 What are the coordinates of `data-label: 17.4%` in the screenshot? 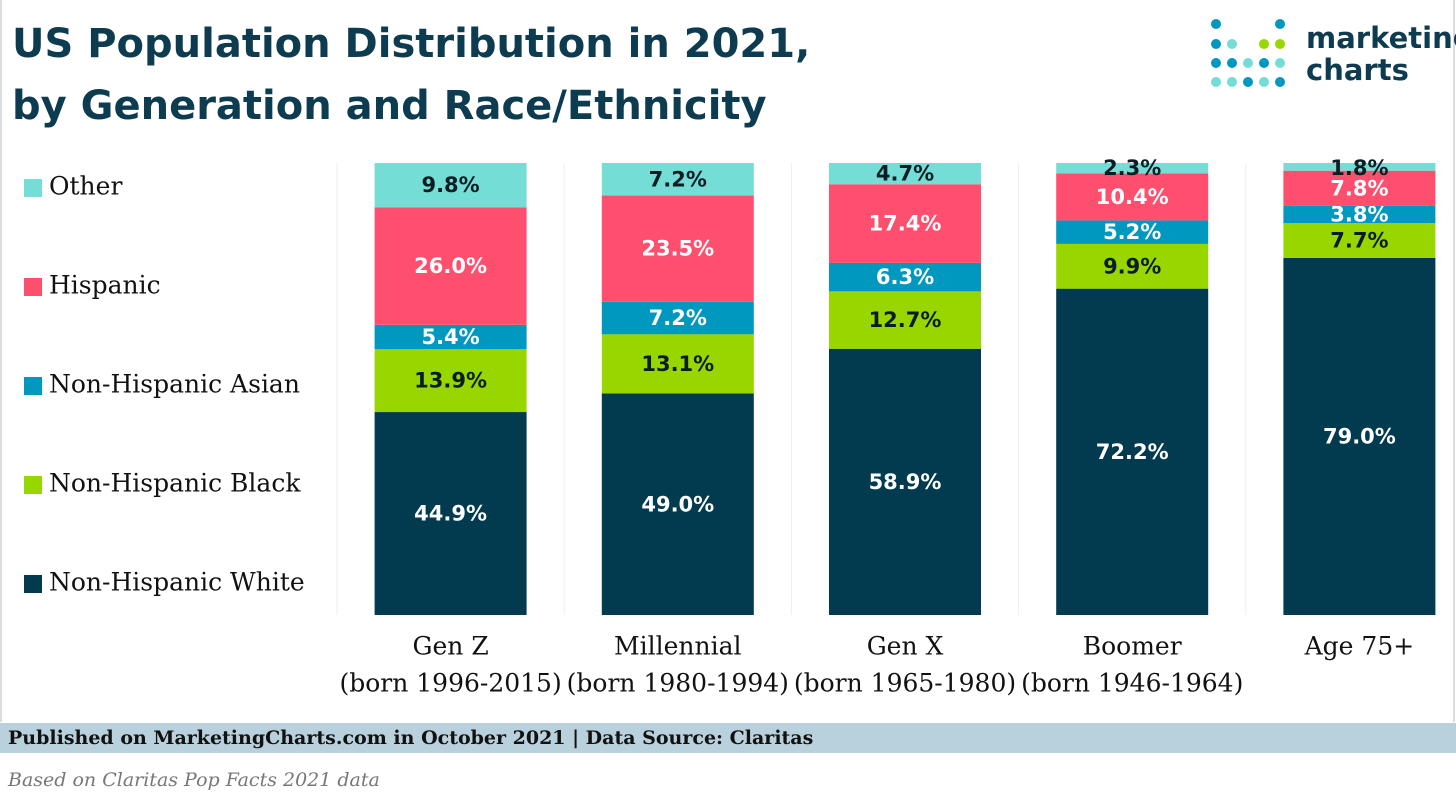 It's located at (905, 224).